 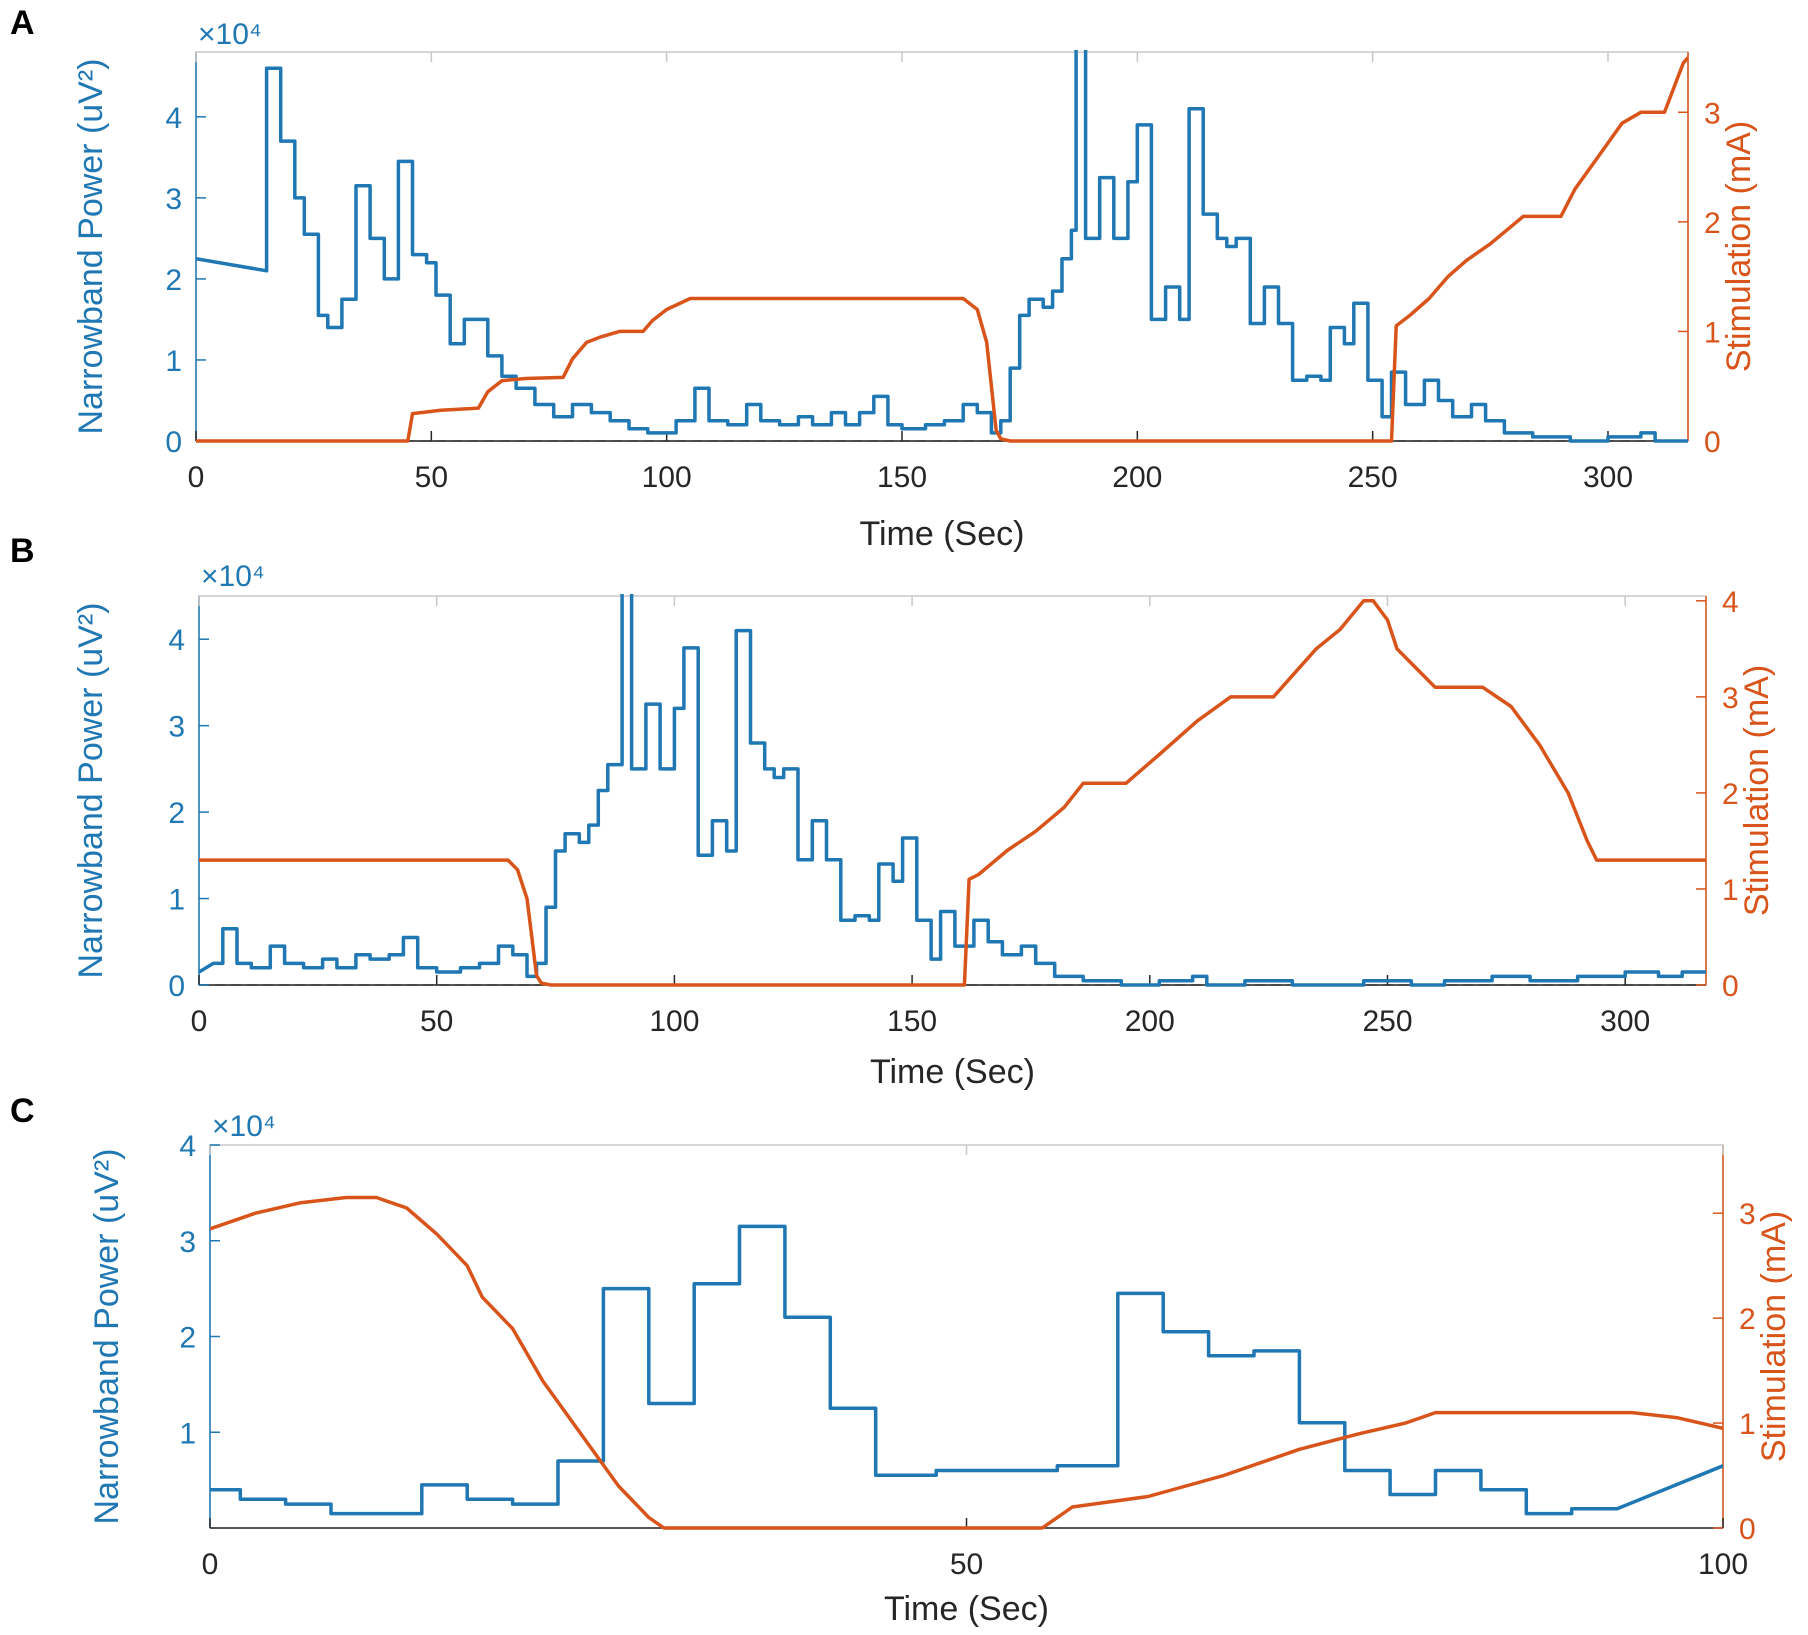 I want to click on panel-b-letter: B, so click(x=22, y=551).